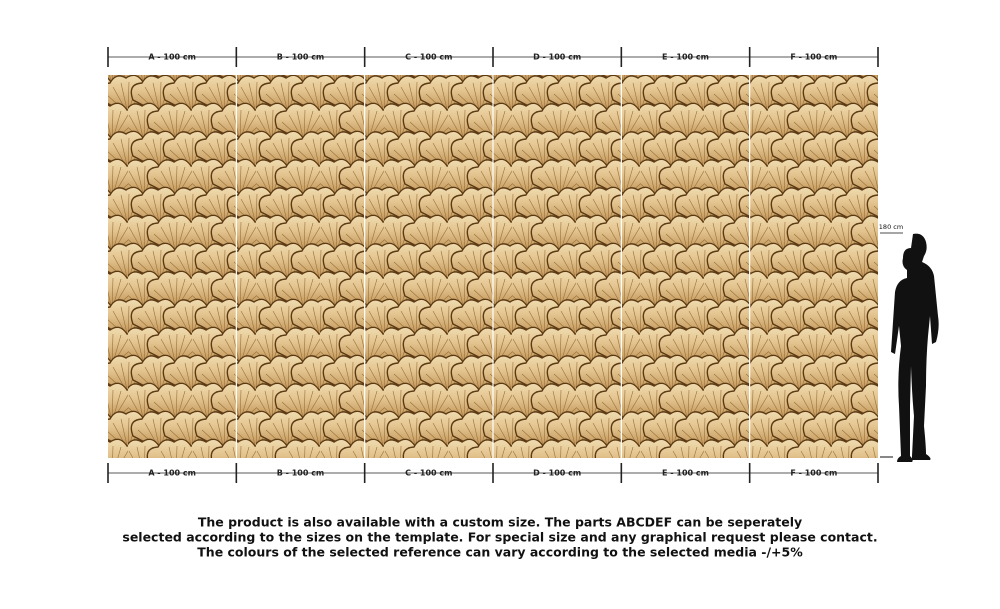 Image resolution: width=1000 pixels, height=609 pixels. Describe the element at coordinates (909, 347) in the screenshot. I see `human-silhouette` at that location.